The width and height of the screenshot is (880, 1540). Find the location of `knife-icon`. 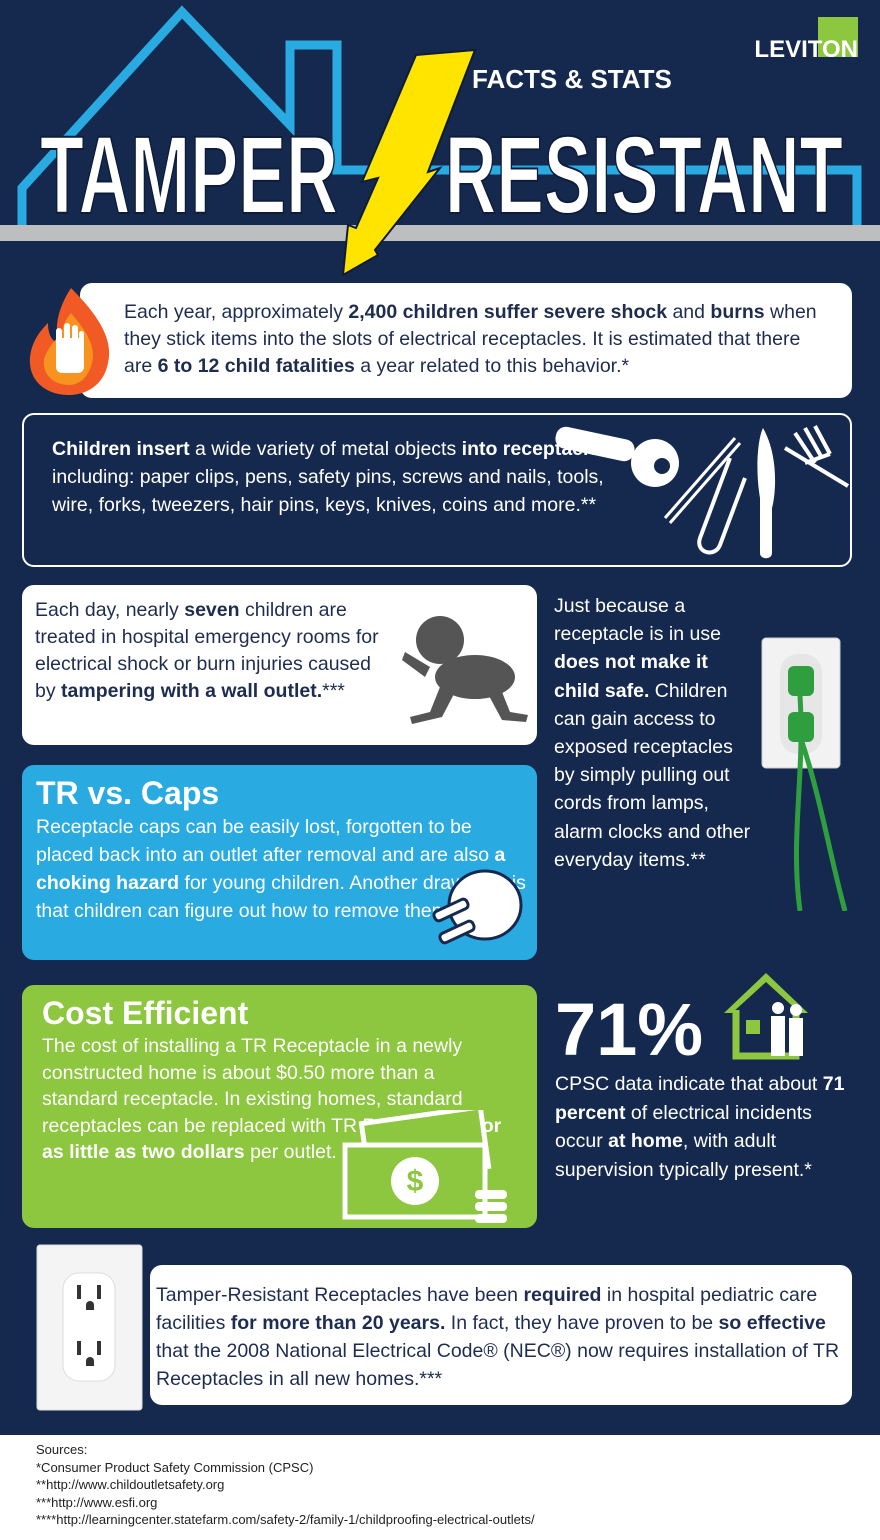

knife-icon is located at coordinates (766, 493).